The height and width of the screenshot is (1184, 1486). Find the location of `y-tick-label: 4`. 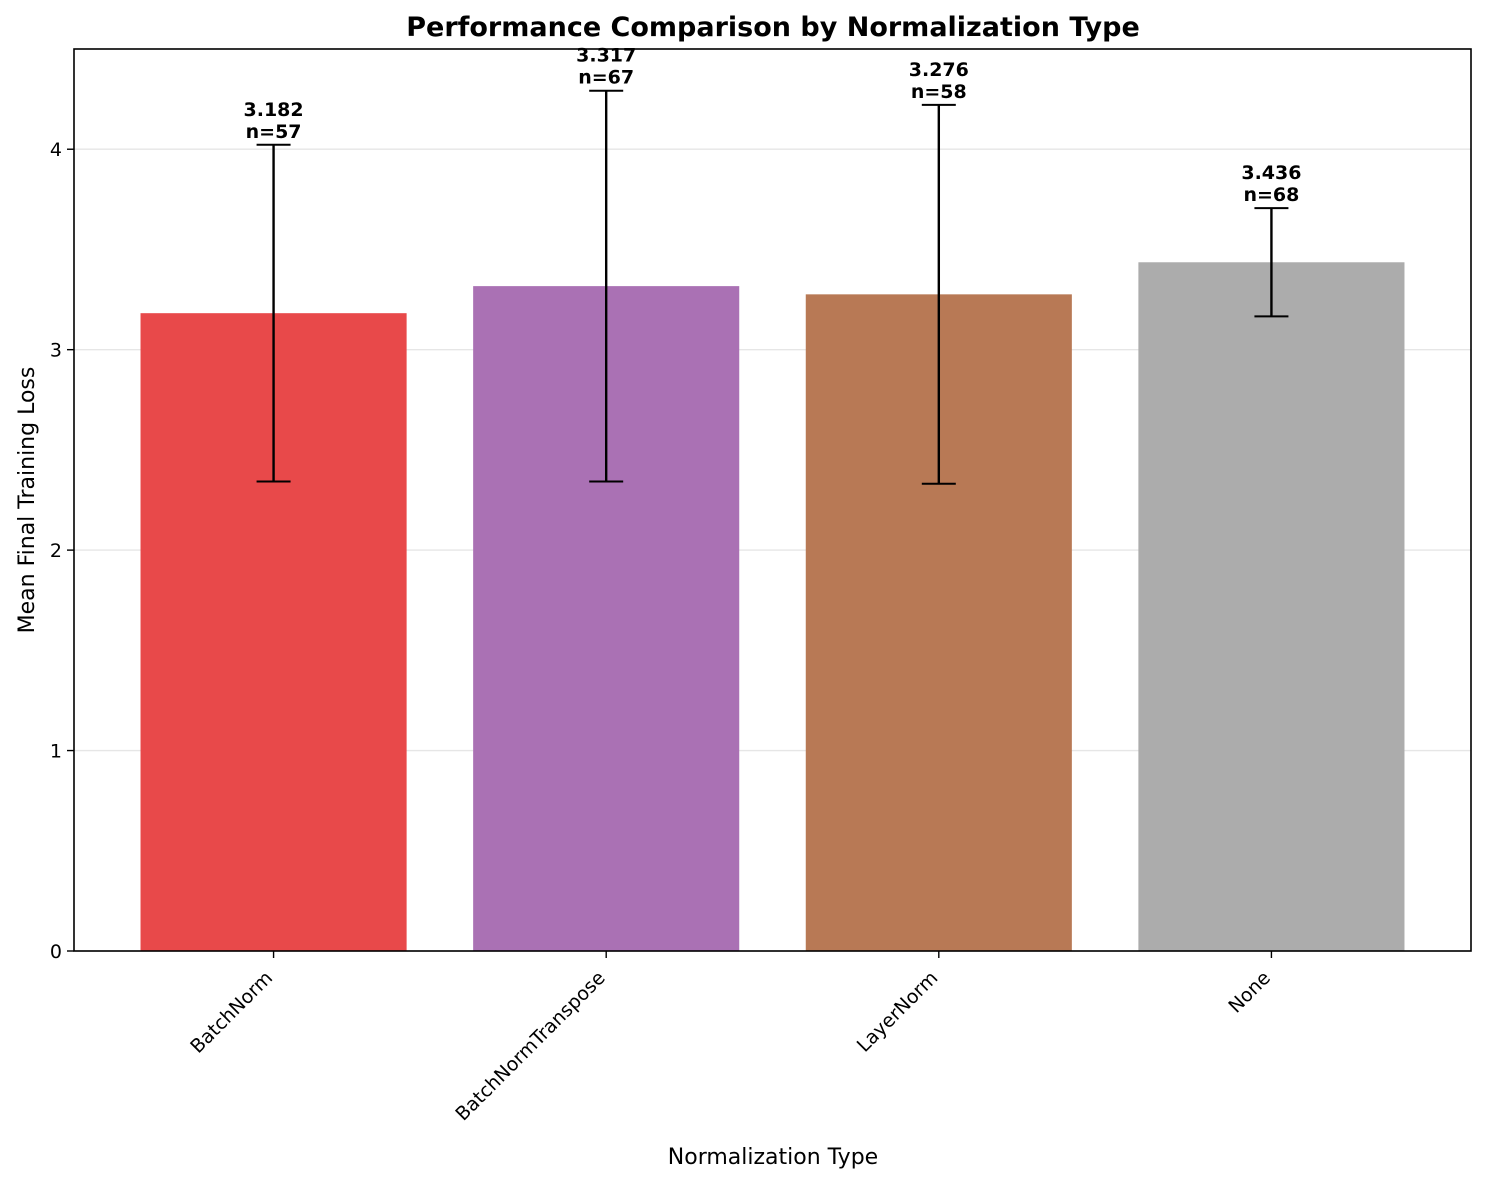

y-tick-label: 4 is located at coordinates (56, 150).